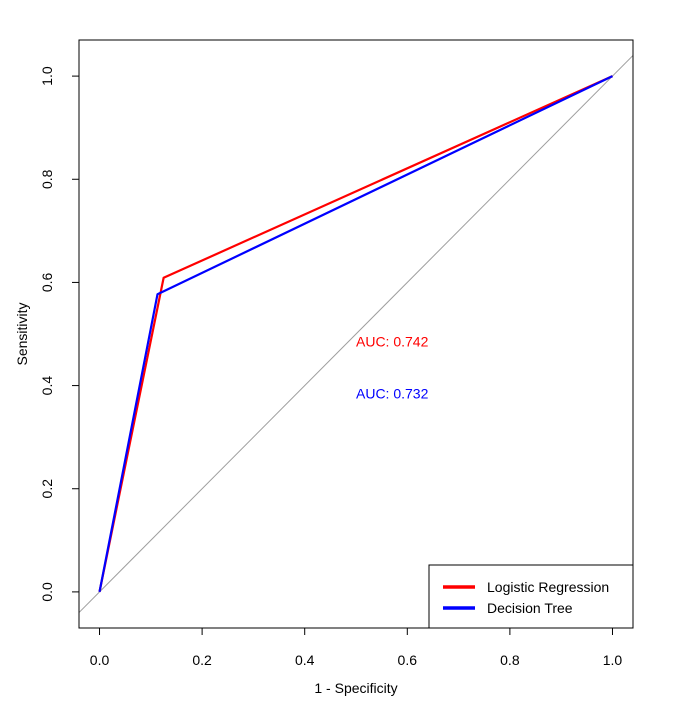 The width and height of the screenshot is (674, 708). What do you see at coordinates (100, 660) in the screenshot?
I see `x-tick-label-0: 0.0` at bounding box center [100, 660].